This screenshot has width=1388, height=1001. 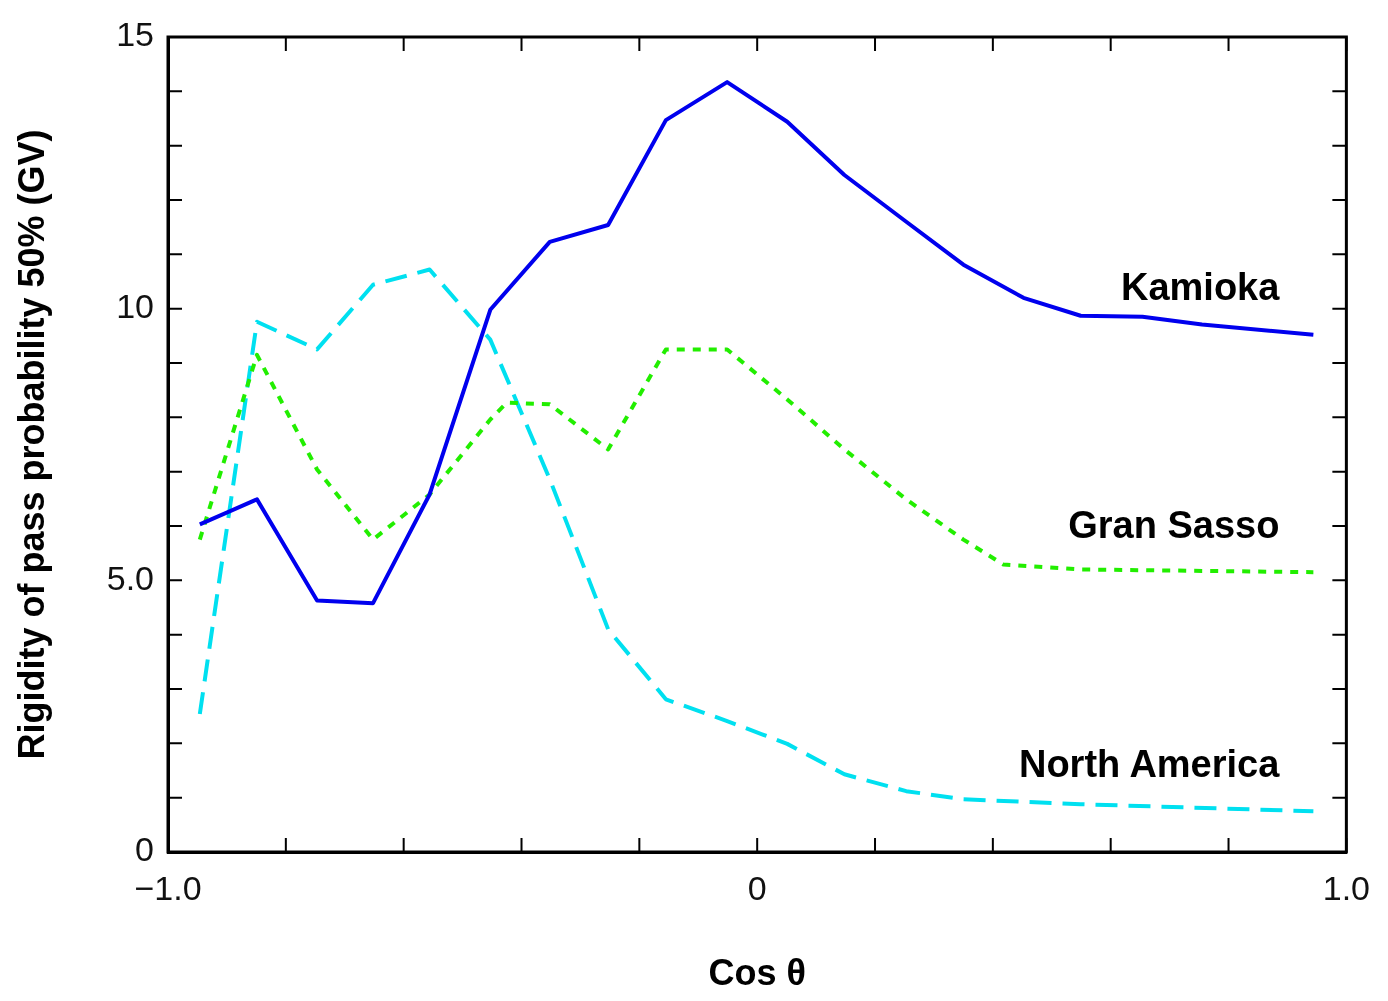 I want to click on x-tick-label: 1.0, so click(x=1346, y=887).